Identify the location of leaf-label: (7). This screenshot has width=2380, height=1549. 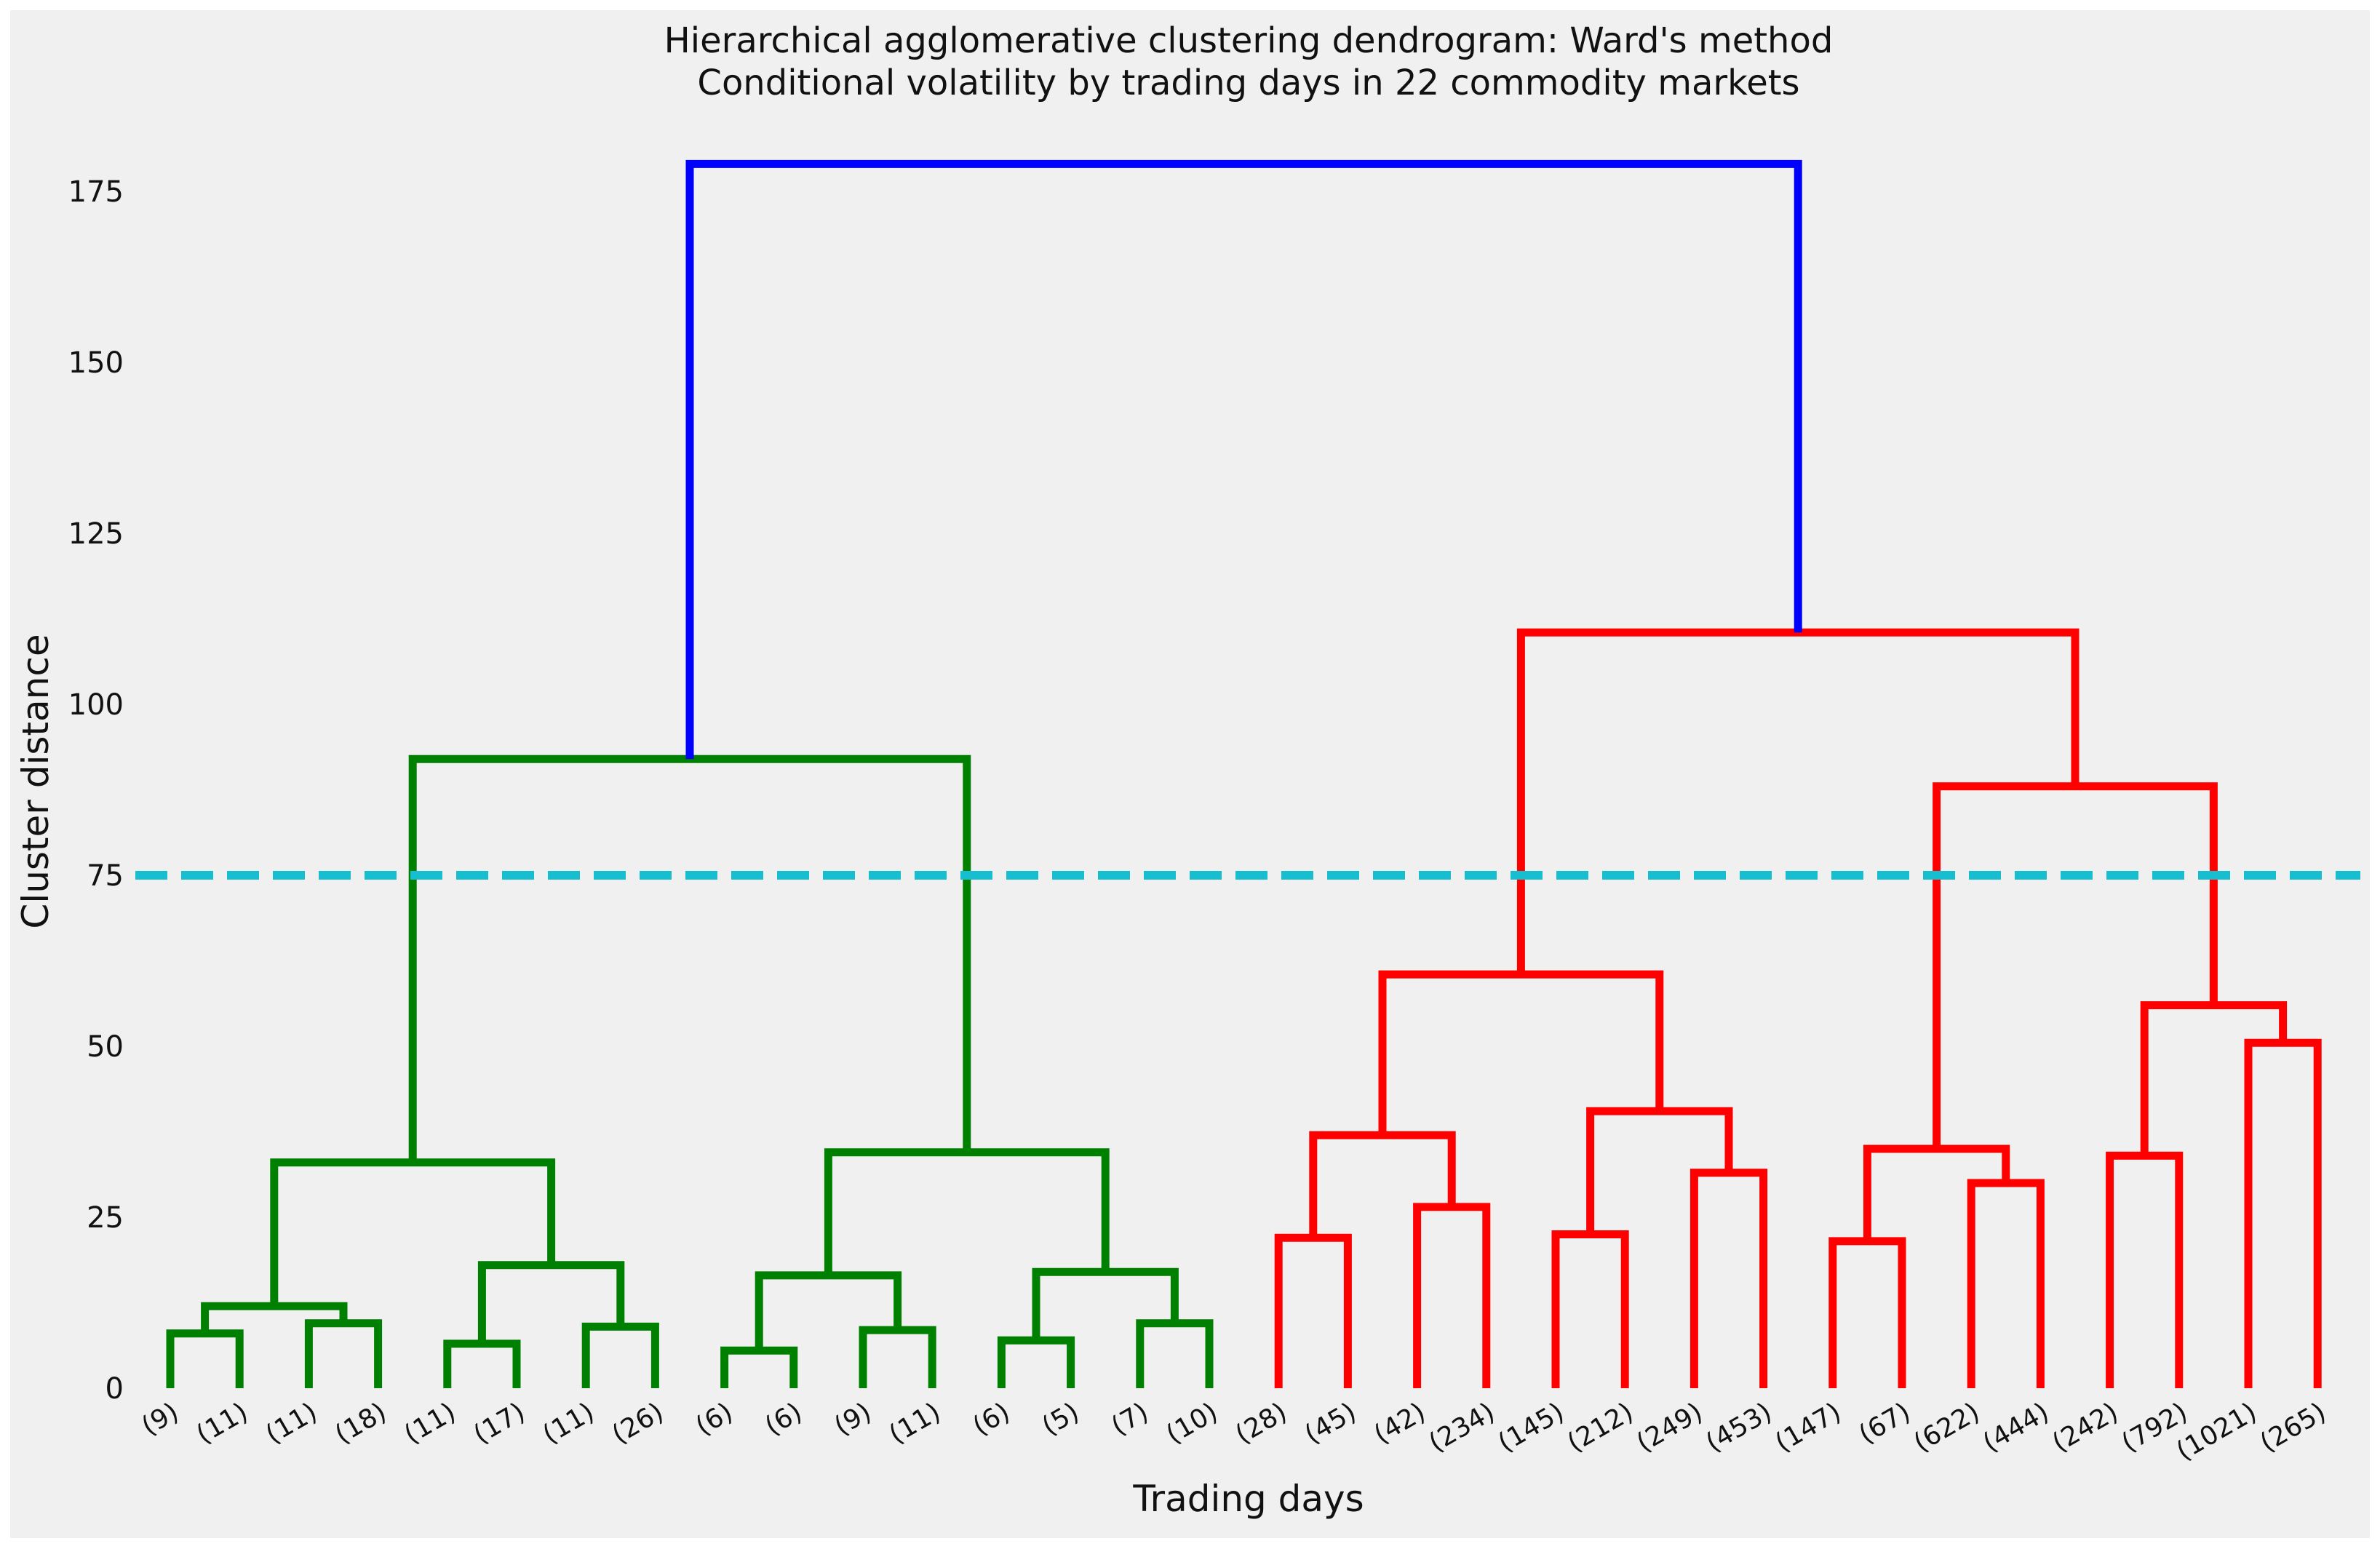
(1130, 1419).